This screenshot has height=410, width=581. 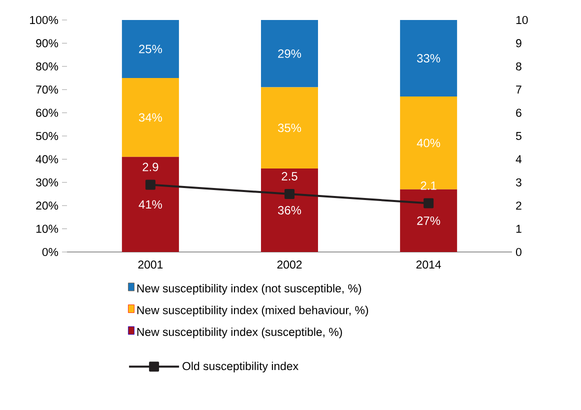 I want to click on y-tick-label: 80%, so click(x=47, y=66).